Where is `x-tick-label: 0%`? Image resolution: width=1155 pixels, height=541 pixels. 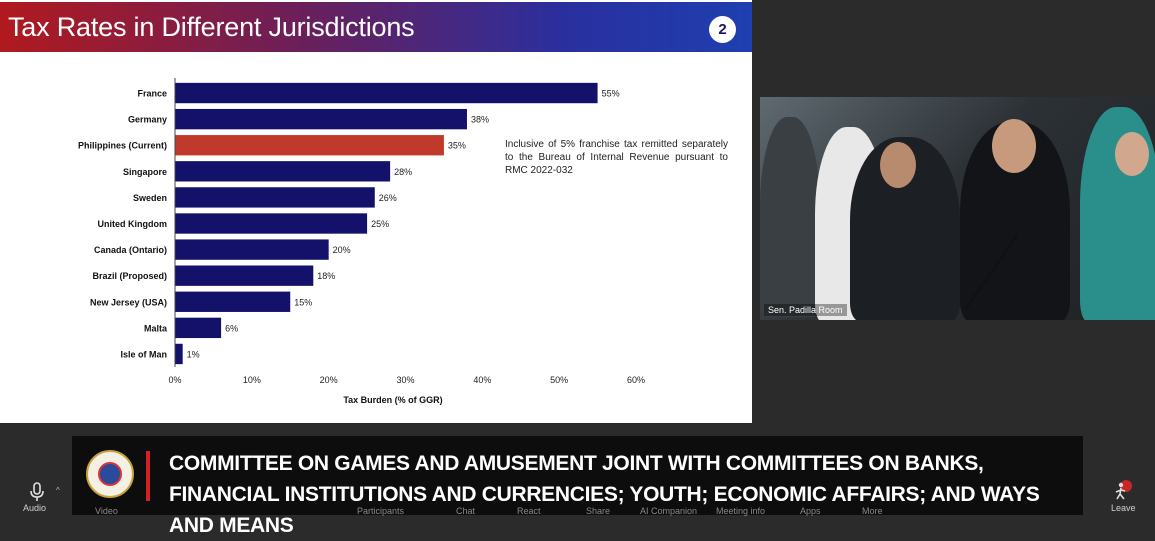 x-tick-label: 0% is located at coordinates (174, 380).